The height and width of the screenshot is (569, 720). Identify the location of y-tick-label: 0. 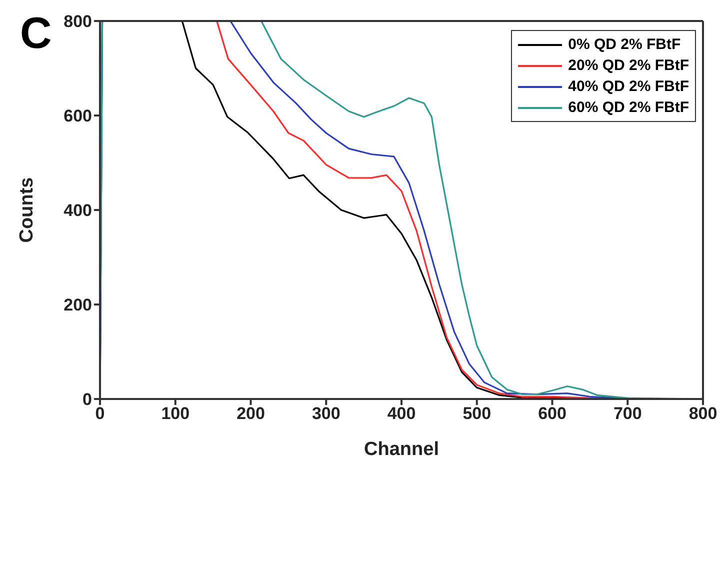
(87, 400).